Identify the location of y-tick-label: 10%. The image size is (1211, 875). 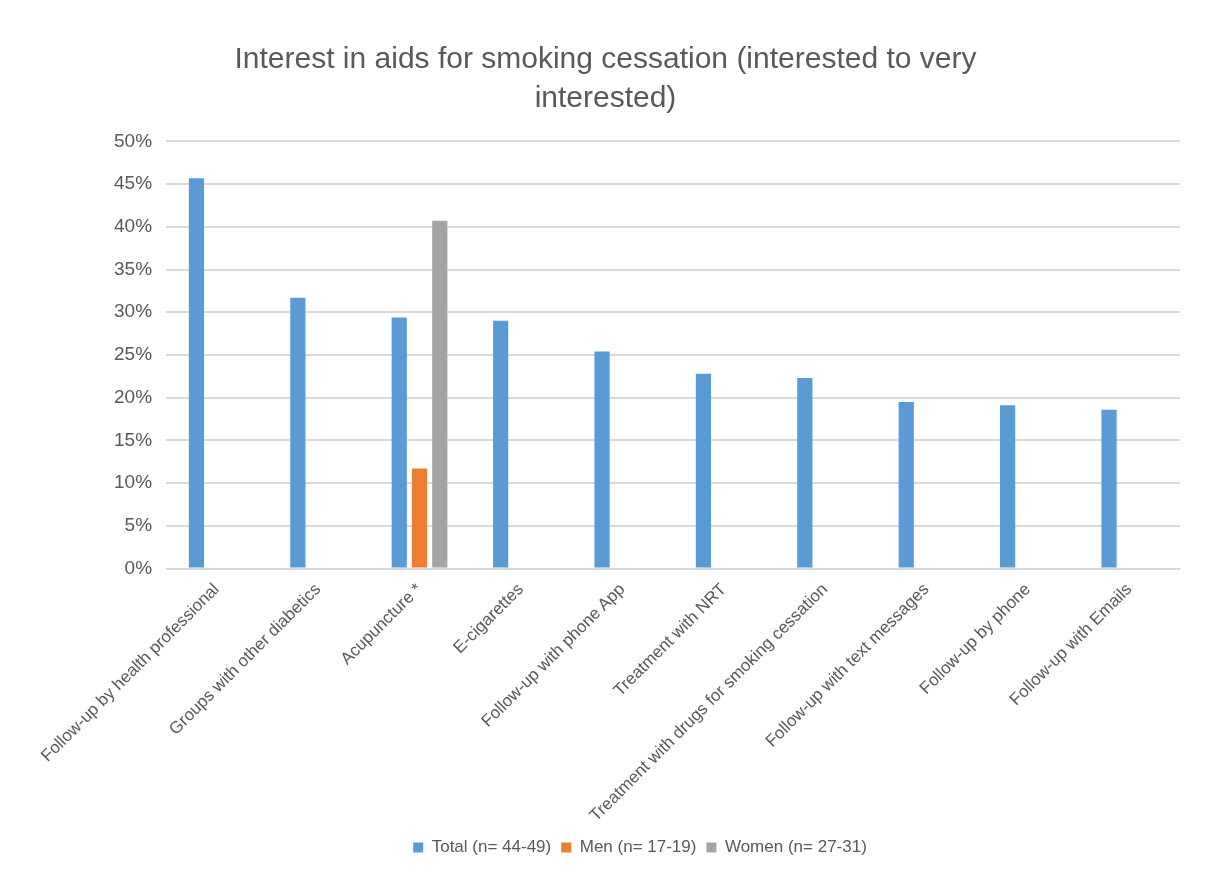
(133, 482).